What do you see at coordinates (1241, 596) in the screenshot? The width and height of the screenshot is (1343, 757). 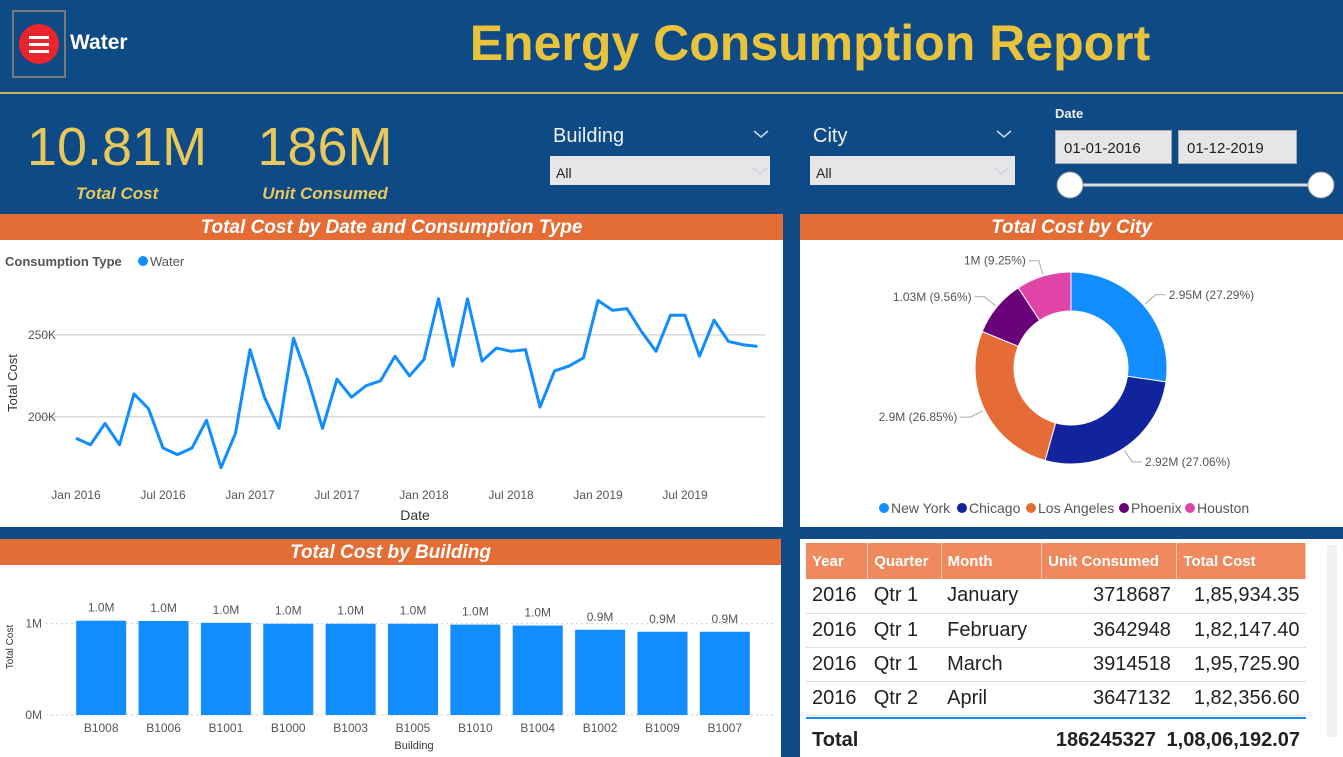 I see `table-cell: 1,85,934.35` at bounding box center [1241, 596].